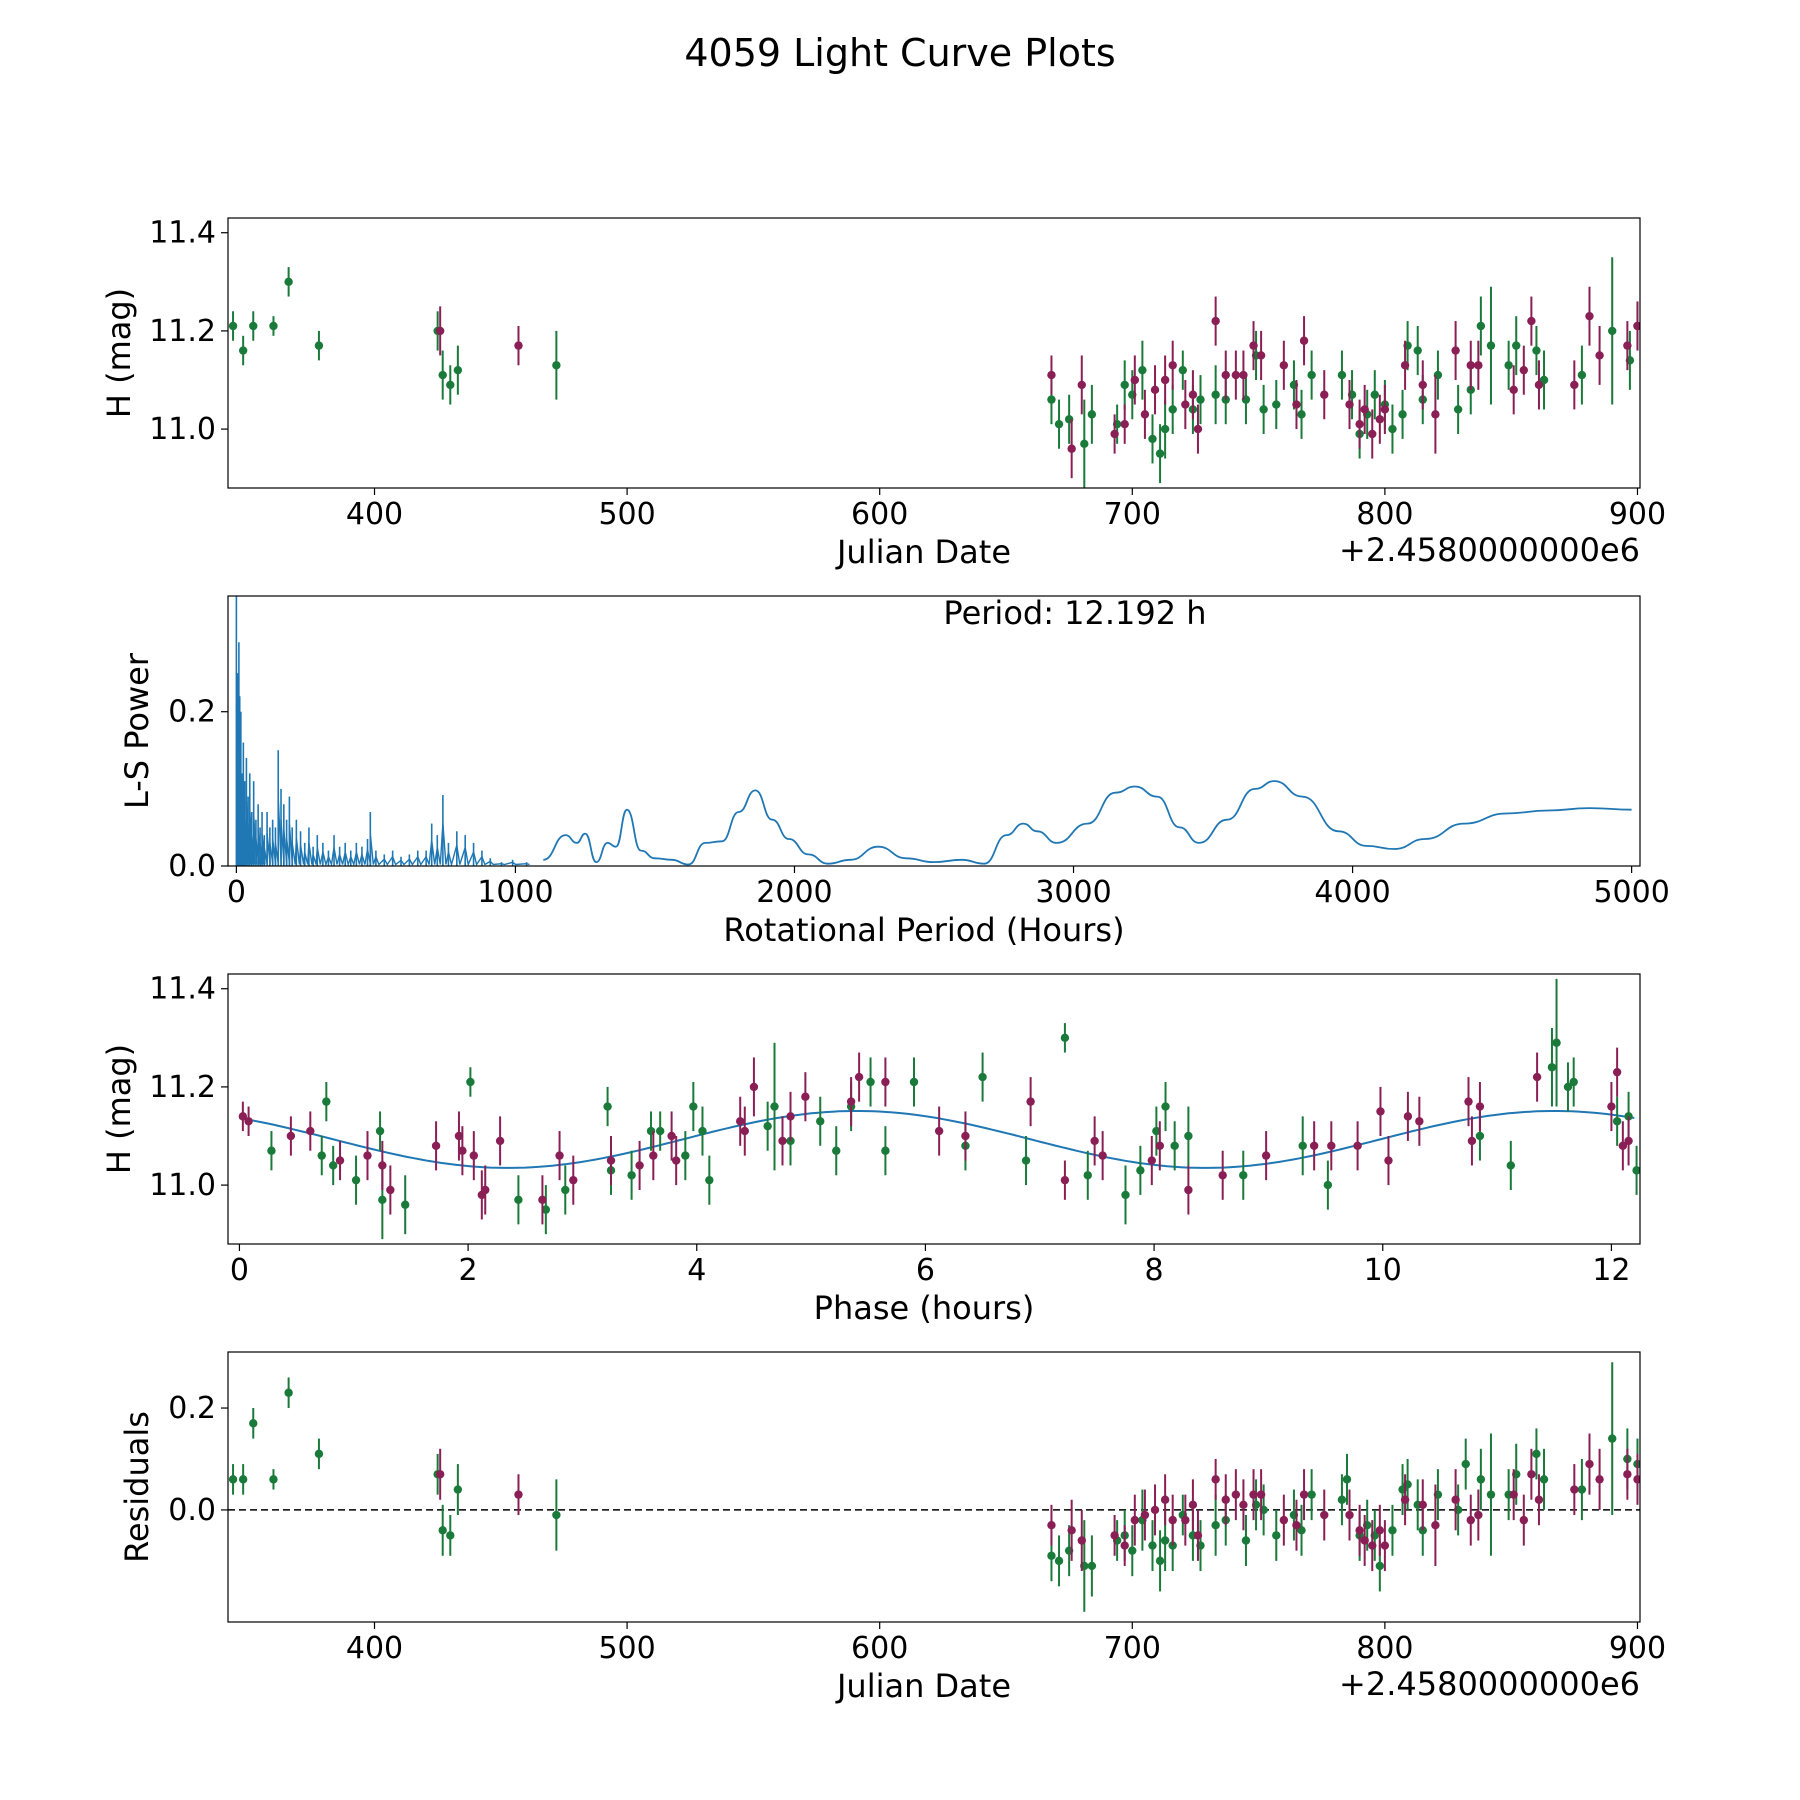  Describe the element at coordinates (1154, 1270) in the screenshot. I see `phased-xtick-label: 8` at that location.